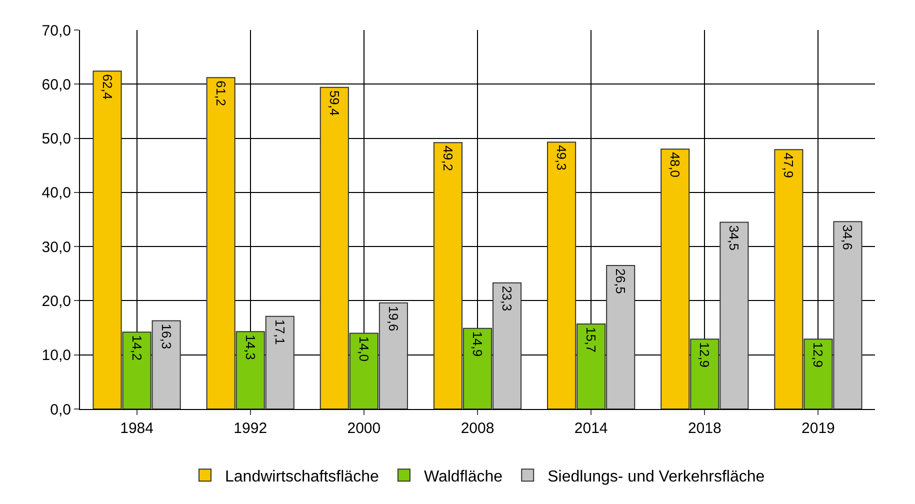 The image size is (915, 504). What do you see at coordinates (56, 85) in the screenshot?
I see `y-tick-label: 60,0` at bounding box center [56, 85].